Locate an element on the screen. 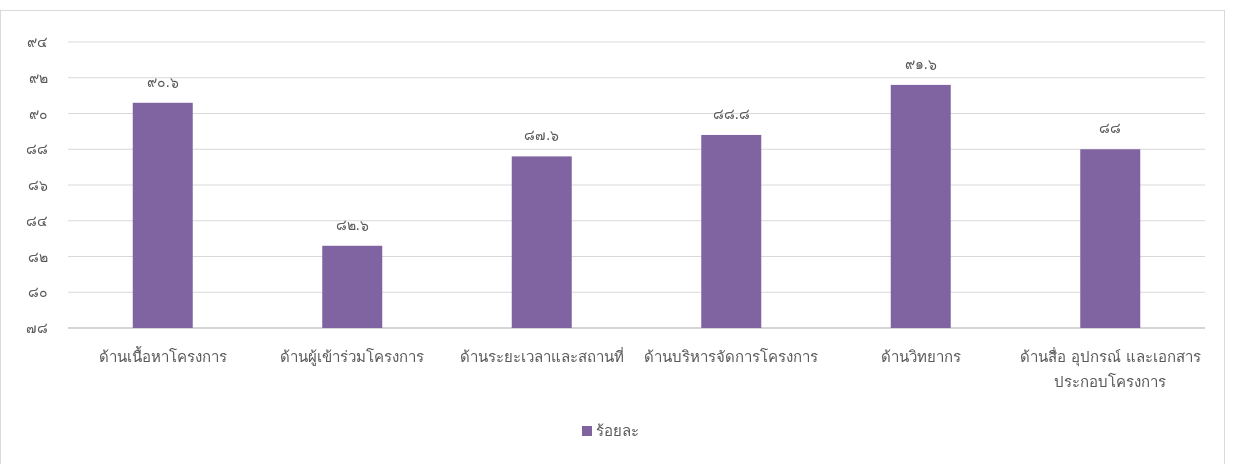 The width and height of the screenshot is (1234, 464). data-label: ๘๗.๖ is located at coordinates (542, 135).